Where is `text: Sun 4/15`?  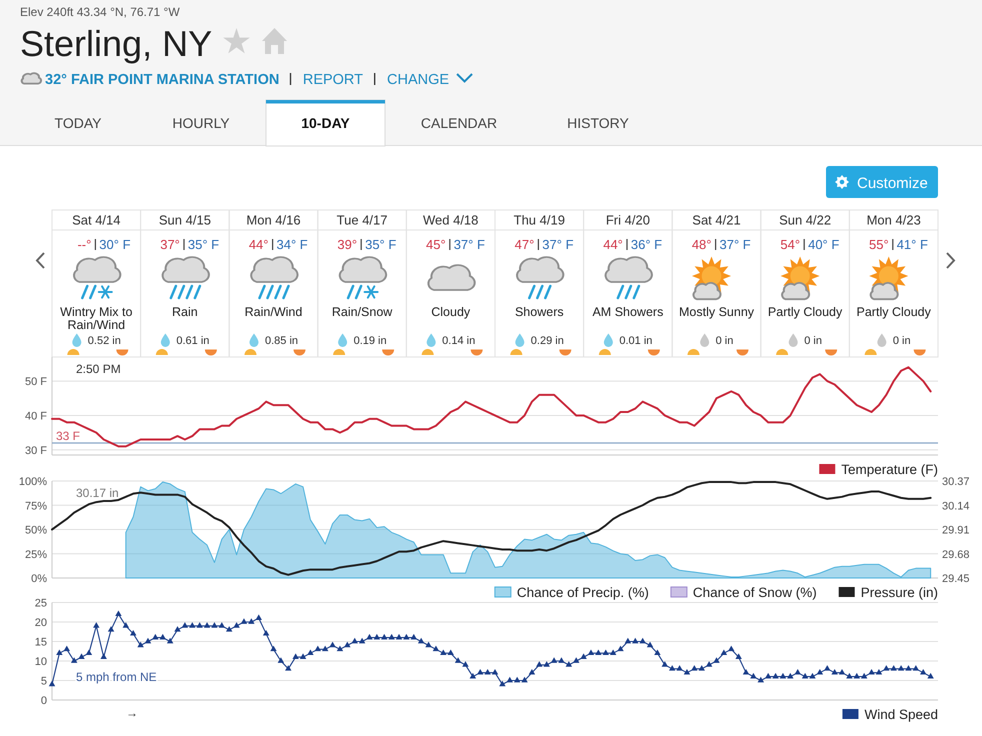
text: Sun 4/15 is located at coordinates (184, 220).